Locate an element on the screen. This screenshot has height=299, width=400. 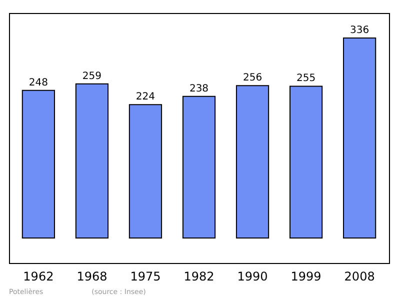
data-label: 248 is located at coordinates (38, 82).